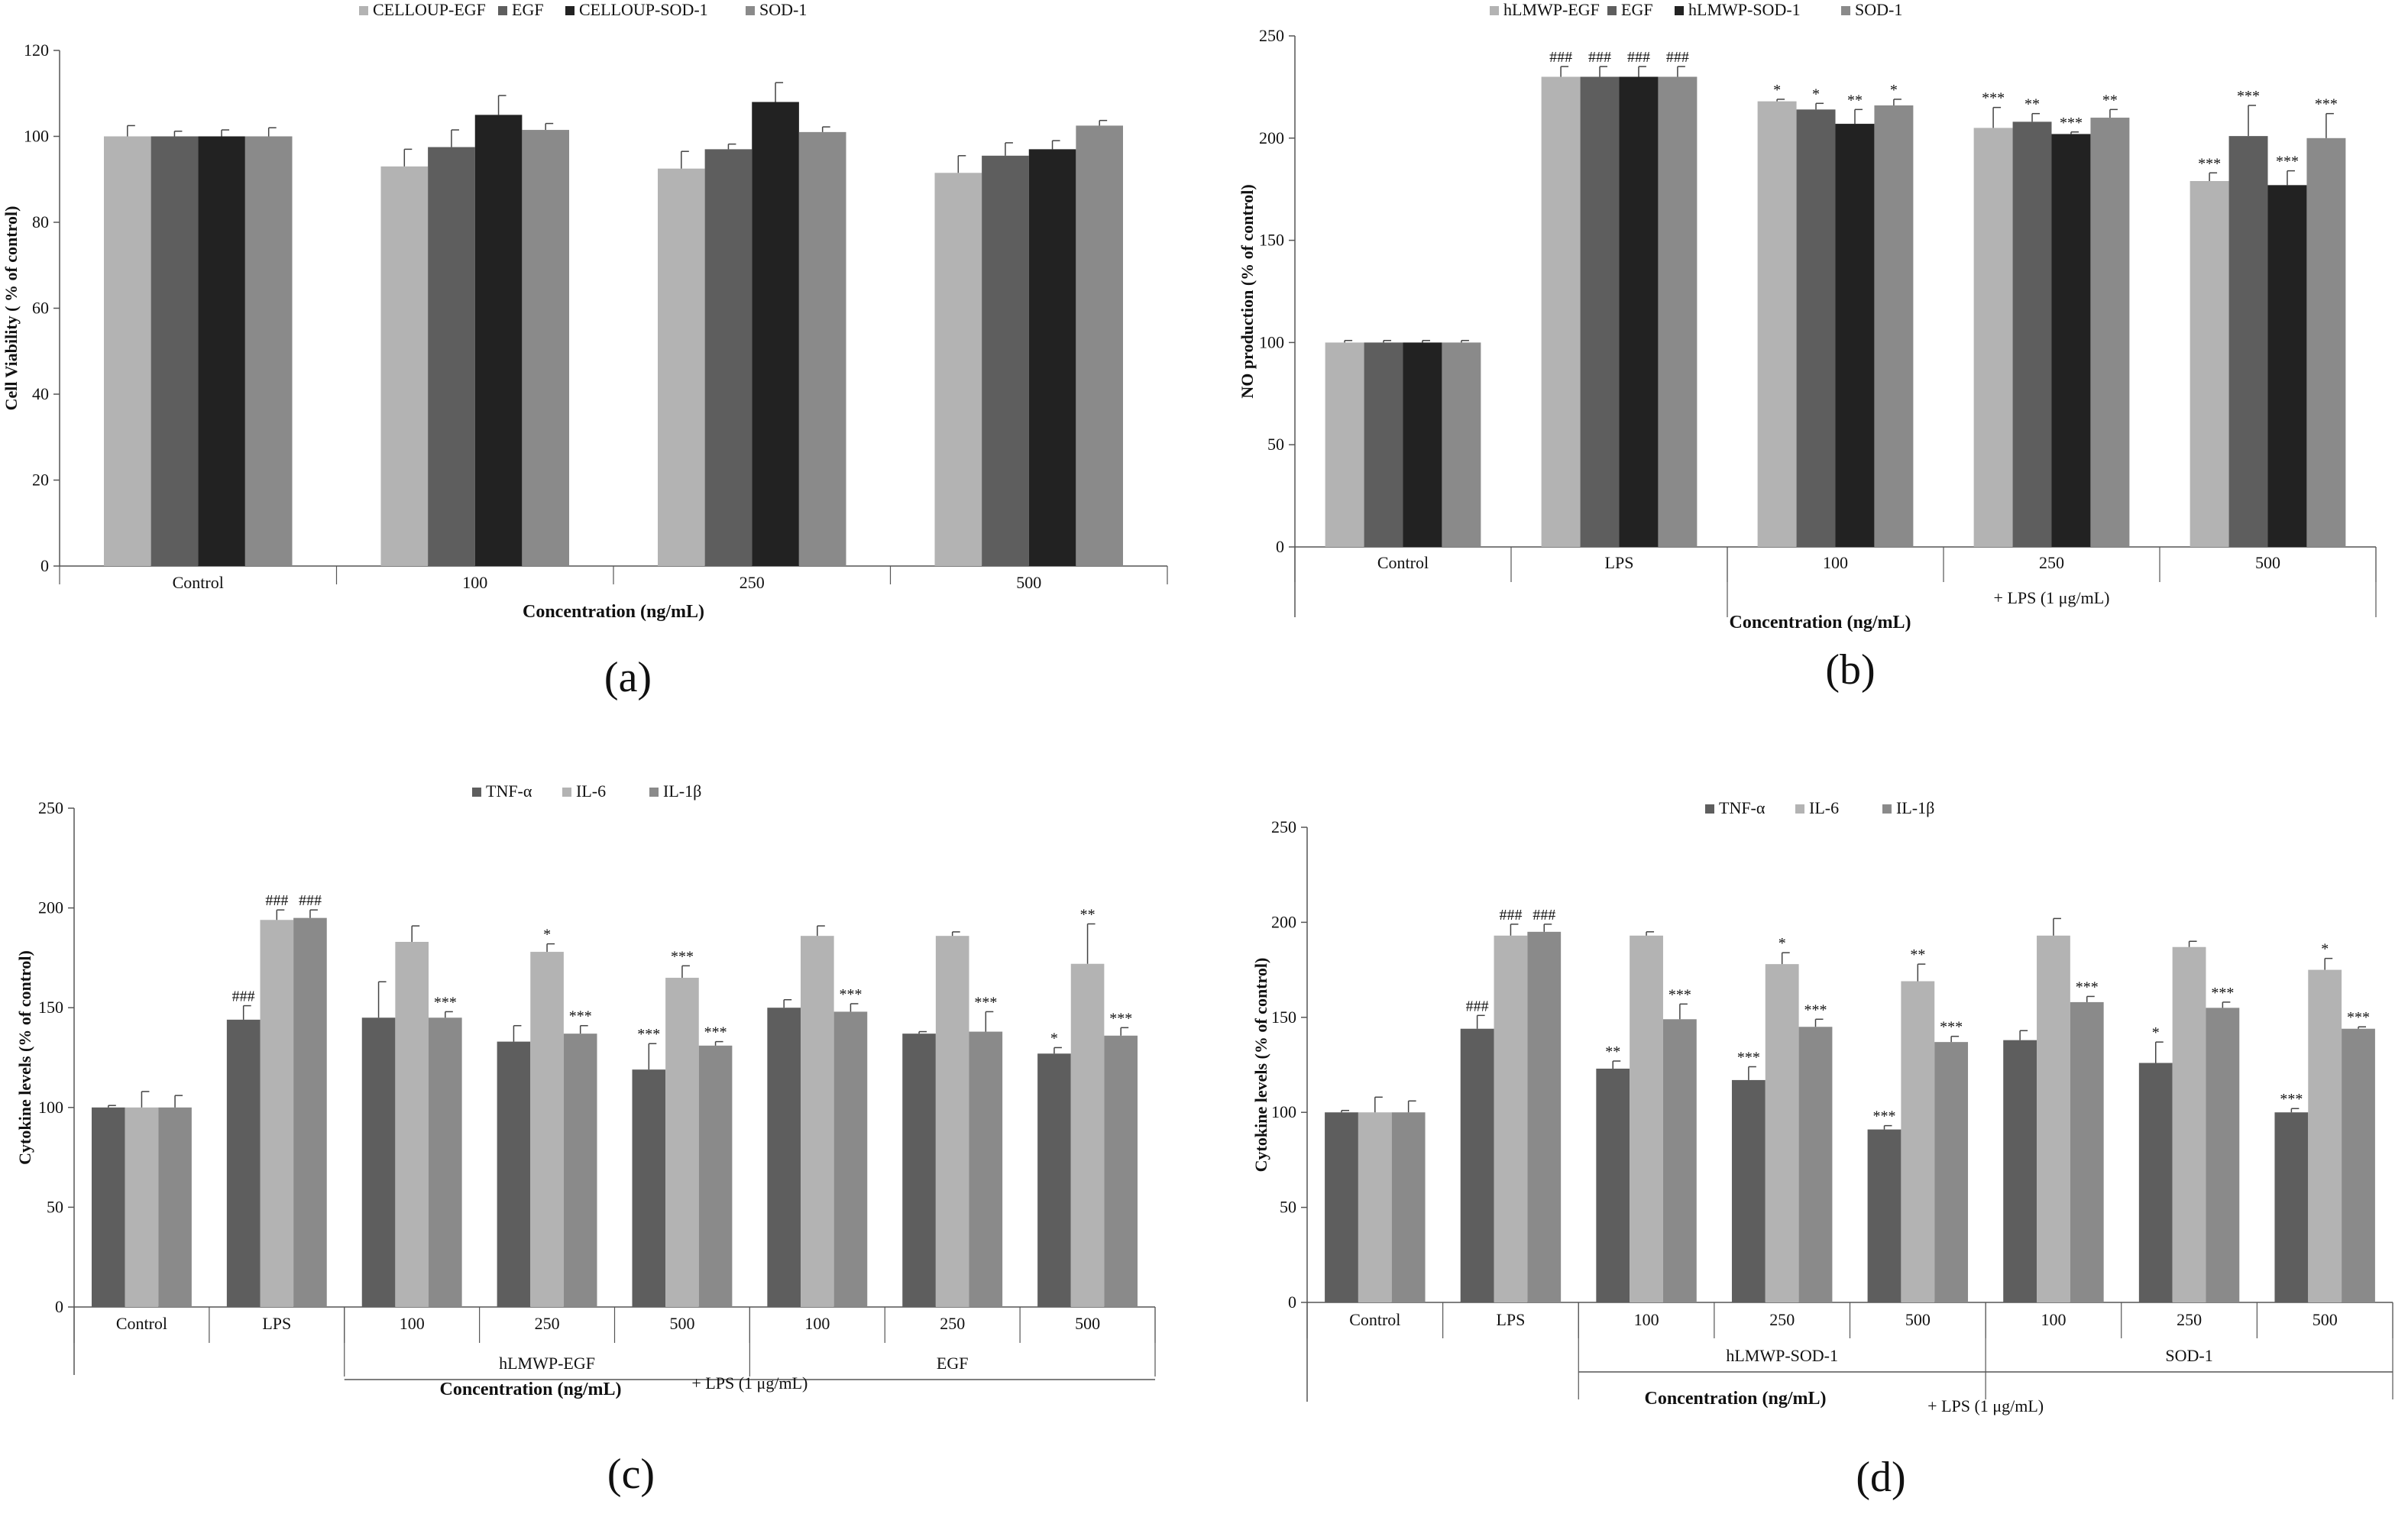 The width and height of the screenshot is (2408, 1514). Describe the element at coordinates (40, 393) in the screenshot. I see `y-tick-label: 40` at that location.